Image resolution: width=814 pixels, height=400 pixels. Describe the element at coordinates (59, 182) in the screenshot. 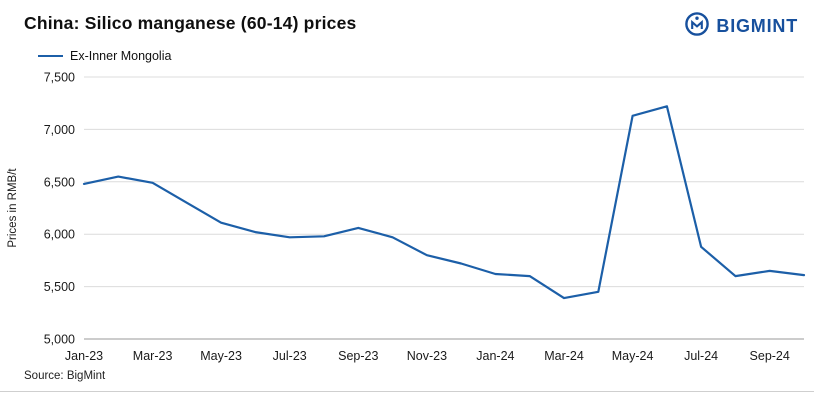

I see `y-tick-label: 6,500` at that location.